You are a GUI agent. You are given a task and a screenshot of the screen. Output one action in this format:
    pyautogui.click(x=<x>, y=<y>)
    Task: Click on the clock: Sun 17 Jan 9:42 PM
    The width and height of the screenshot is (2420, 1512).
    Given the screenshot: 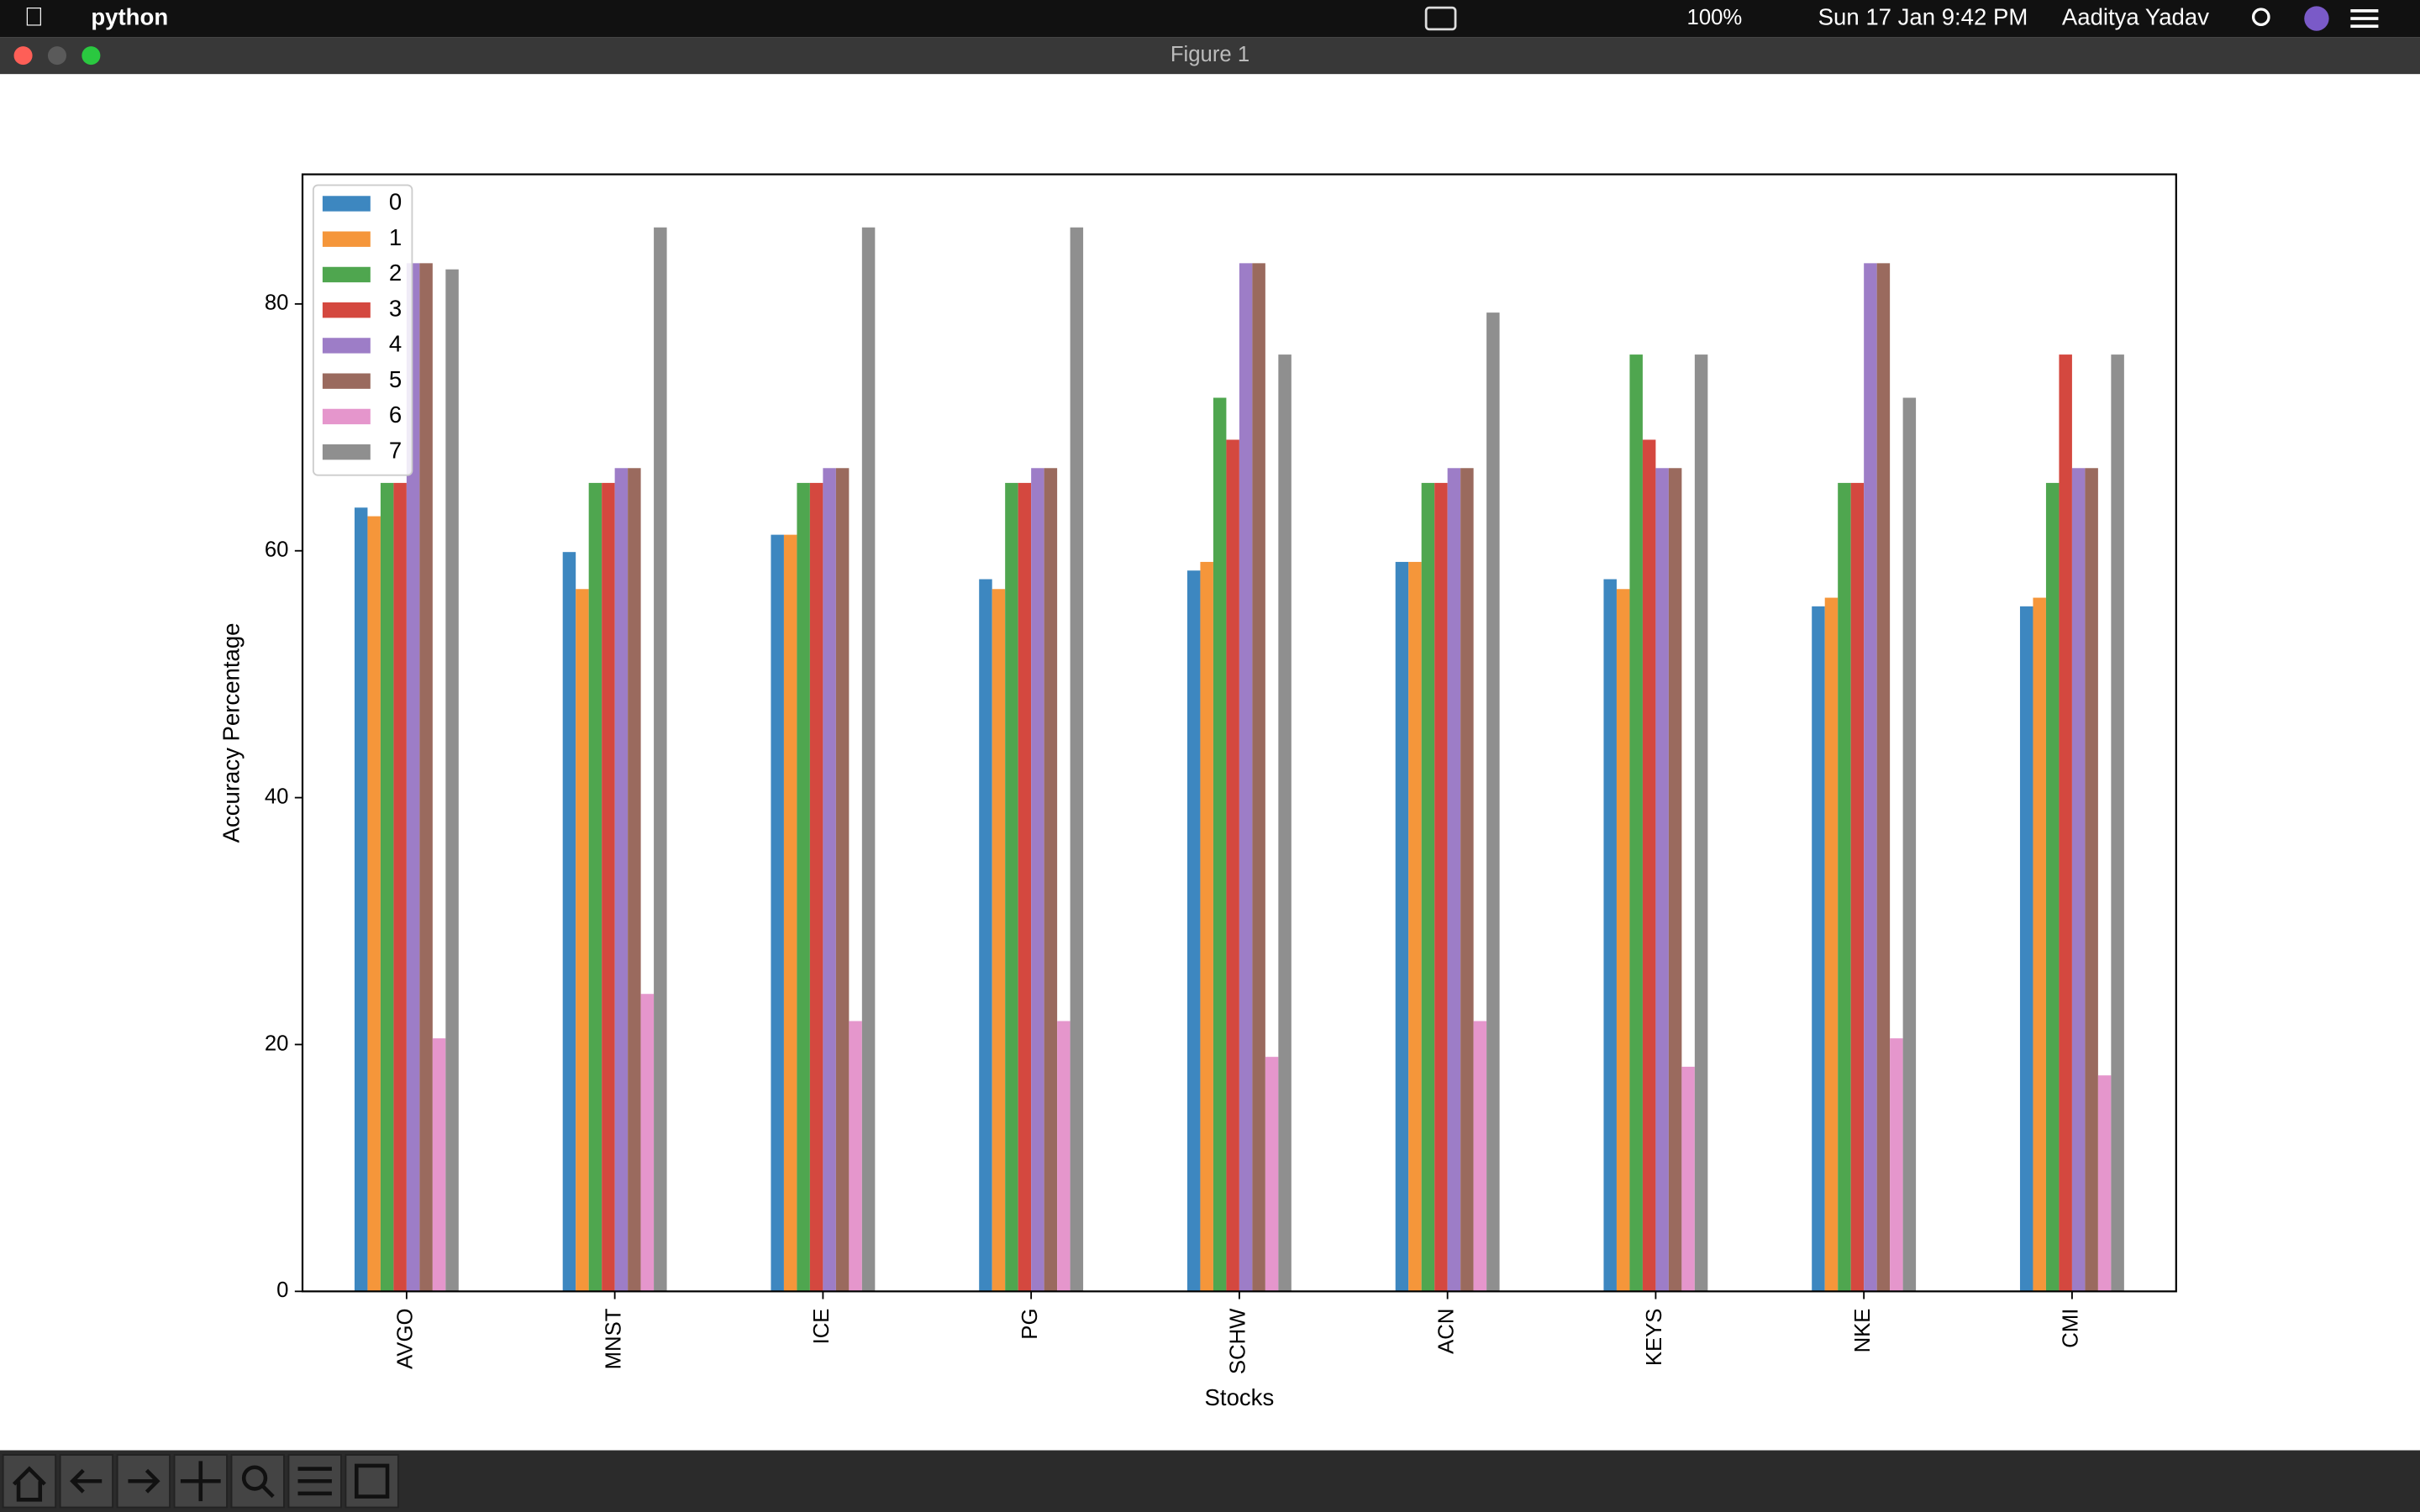 What is the action you would take?
    pyautogui.click(x=1923, y=16)
    